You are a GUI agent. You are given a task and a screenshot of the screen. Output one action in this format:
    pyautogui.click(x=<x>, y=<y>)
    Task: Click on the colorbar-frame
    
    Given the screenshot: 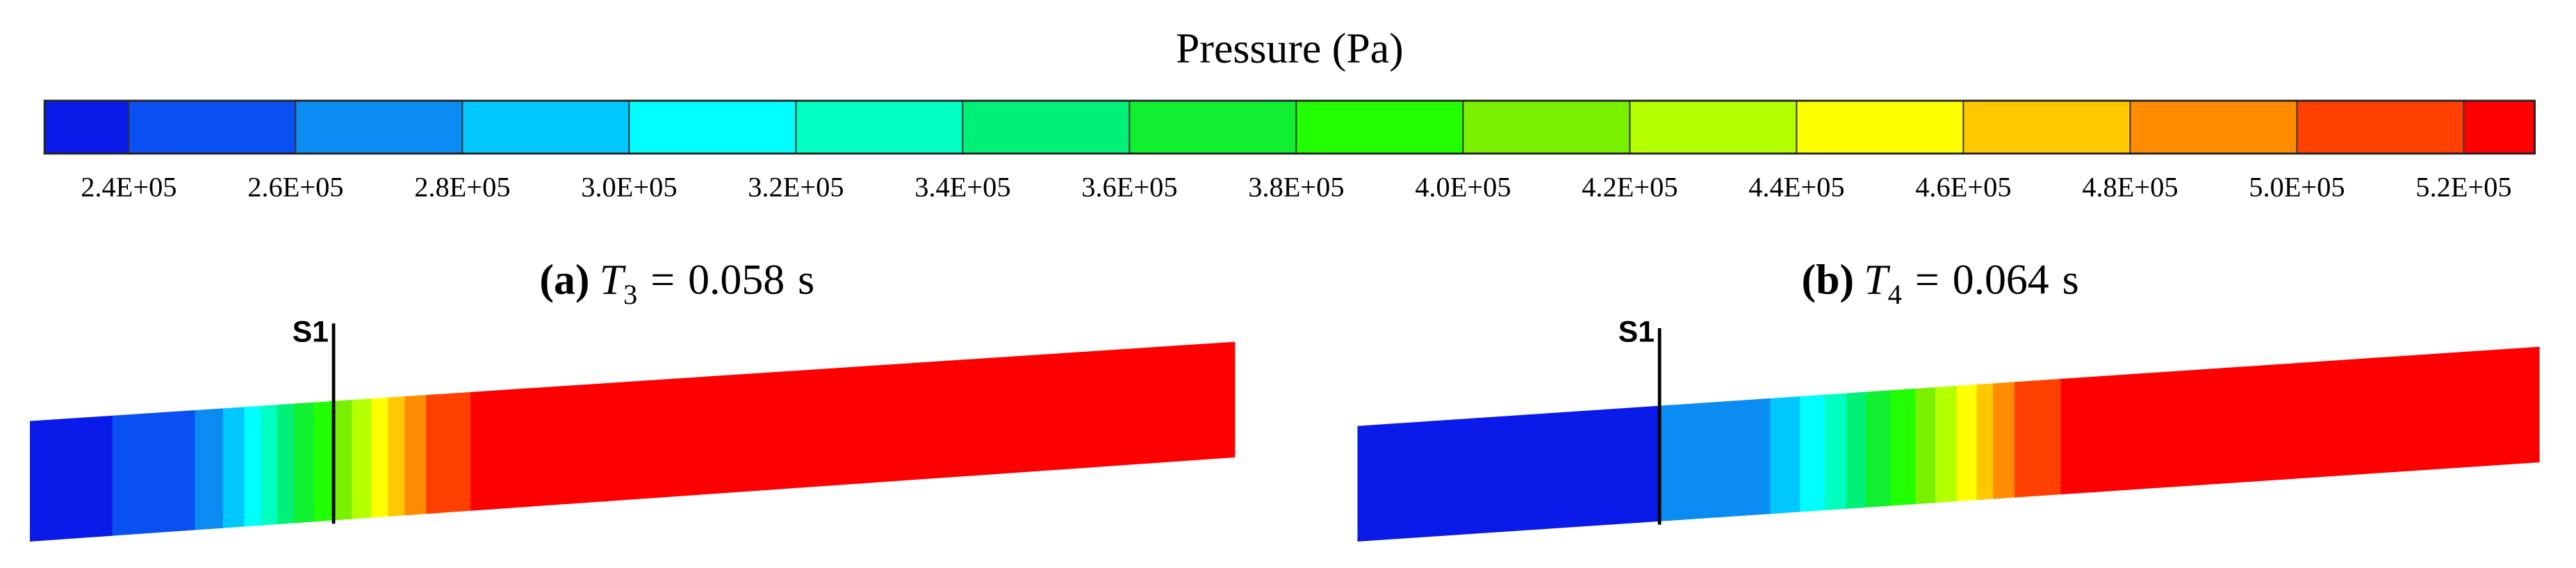 What is the action you would take?
    pyautogui.click(x=1289, y=127)
    